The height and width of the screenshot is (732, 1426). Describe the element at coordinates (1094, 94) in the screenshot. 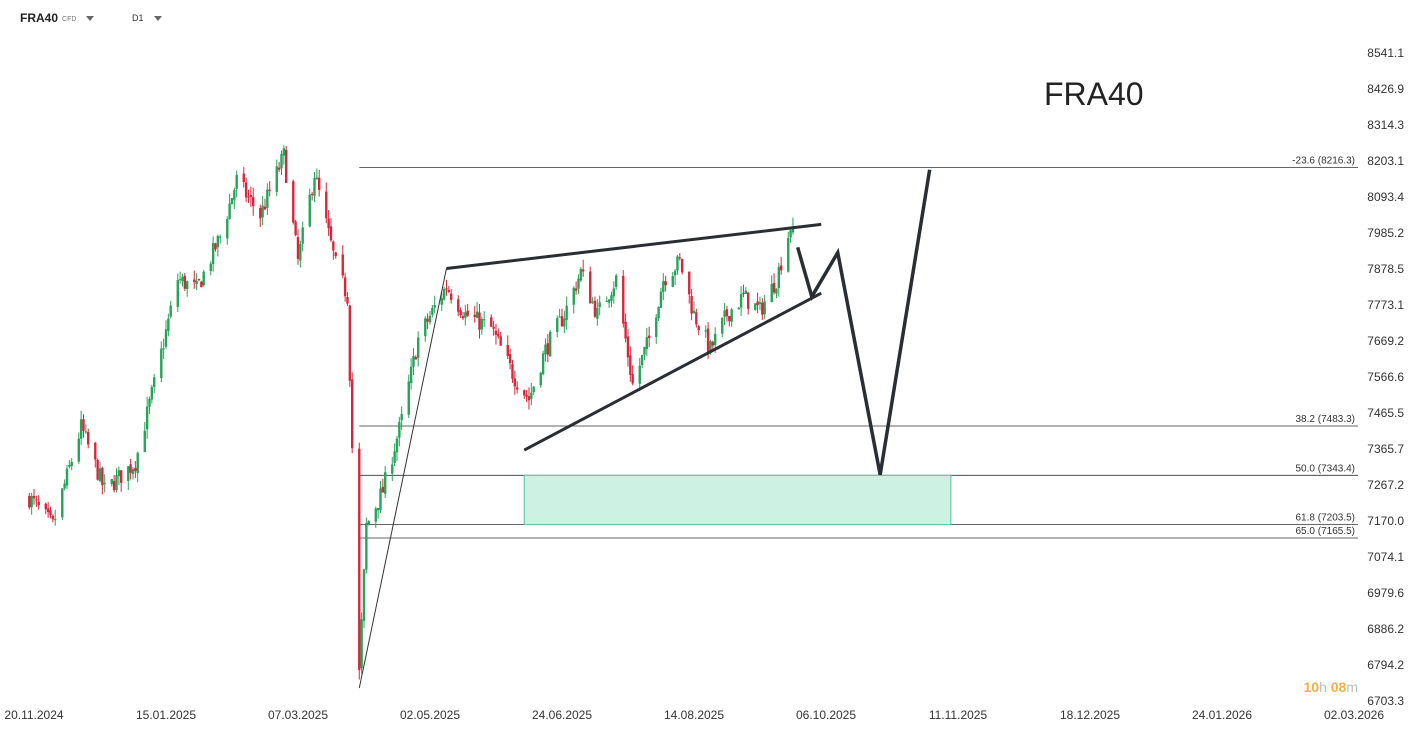

I see `chart-title: FRA40` at that location.